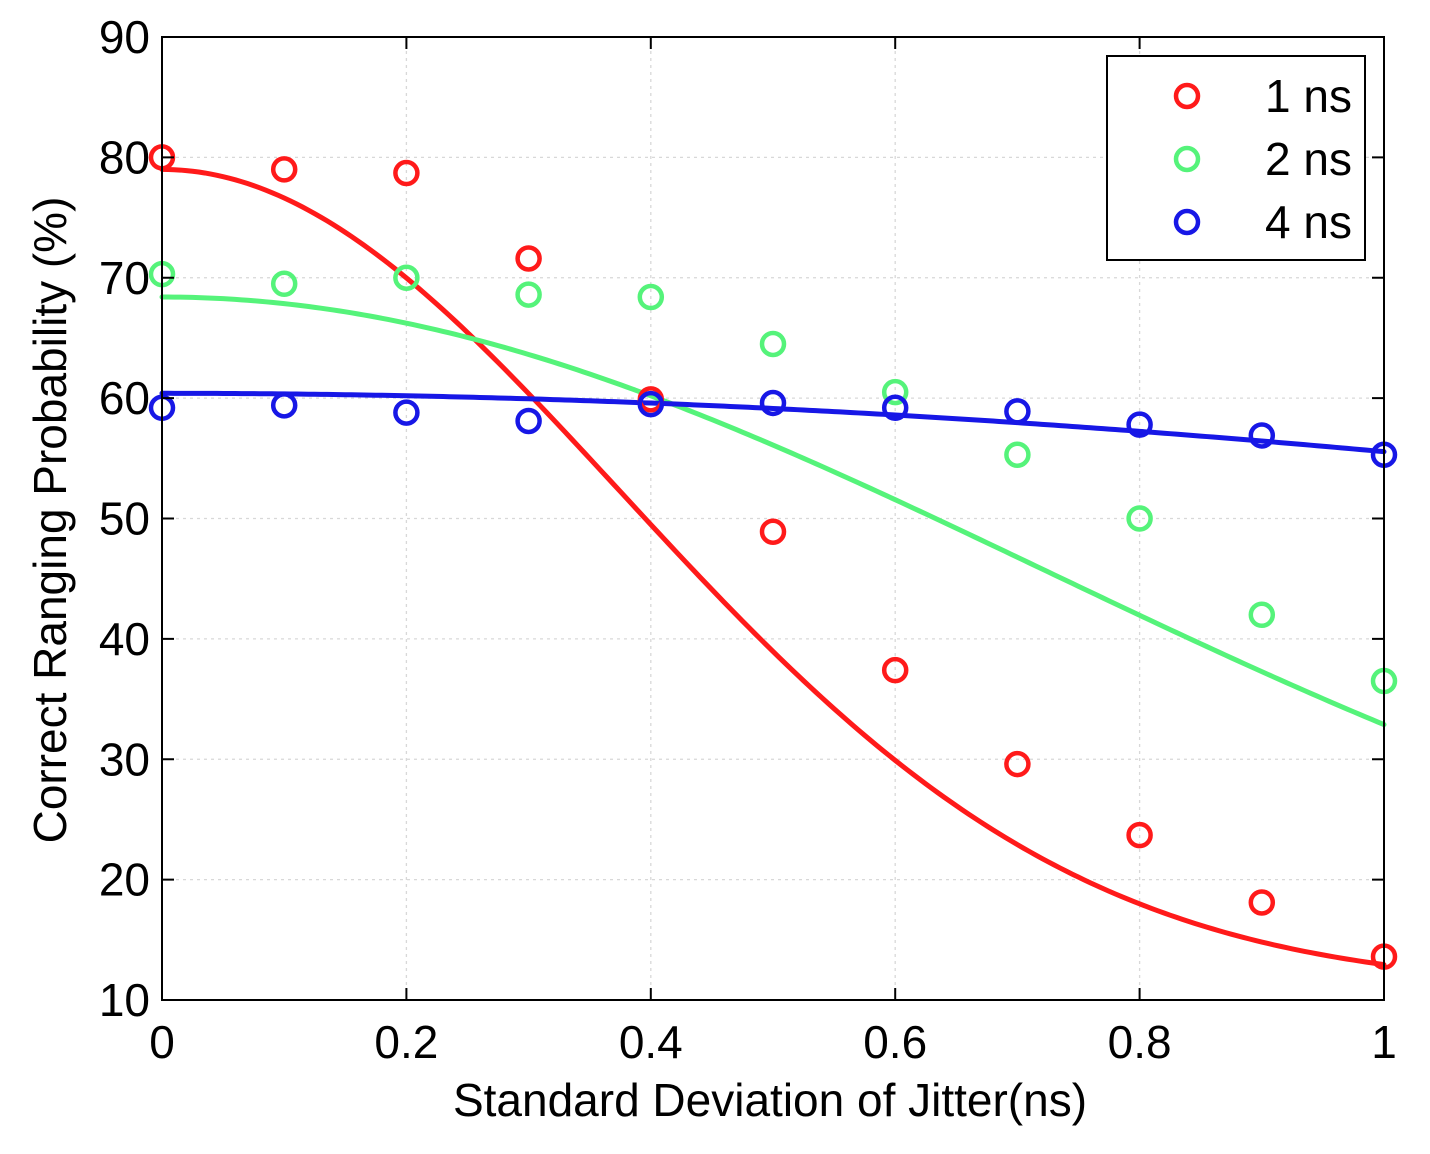 The width and height of the screenshot is (1430, 1154). What do you see at coordinates (1308, 222) in the screenshot?
I see `legend-label: 4 ns` at bounding box center [1308, 222].